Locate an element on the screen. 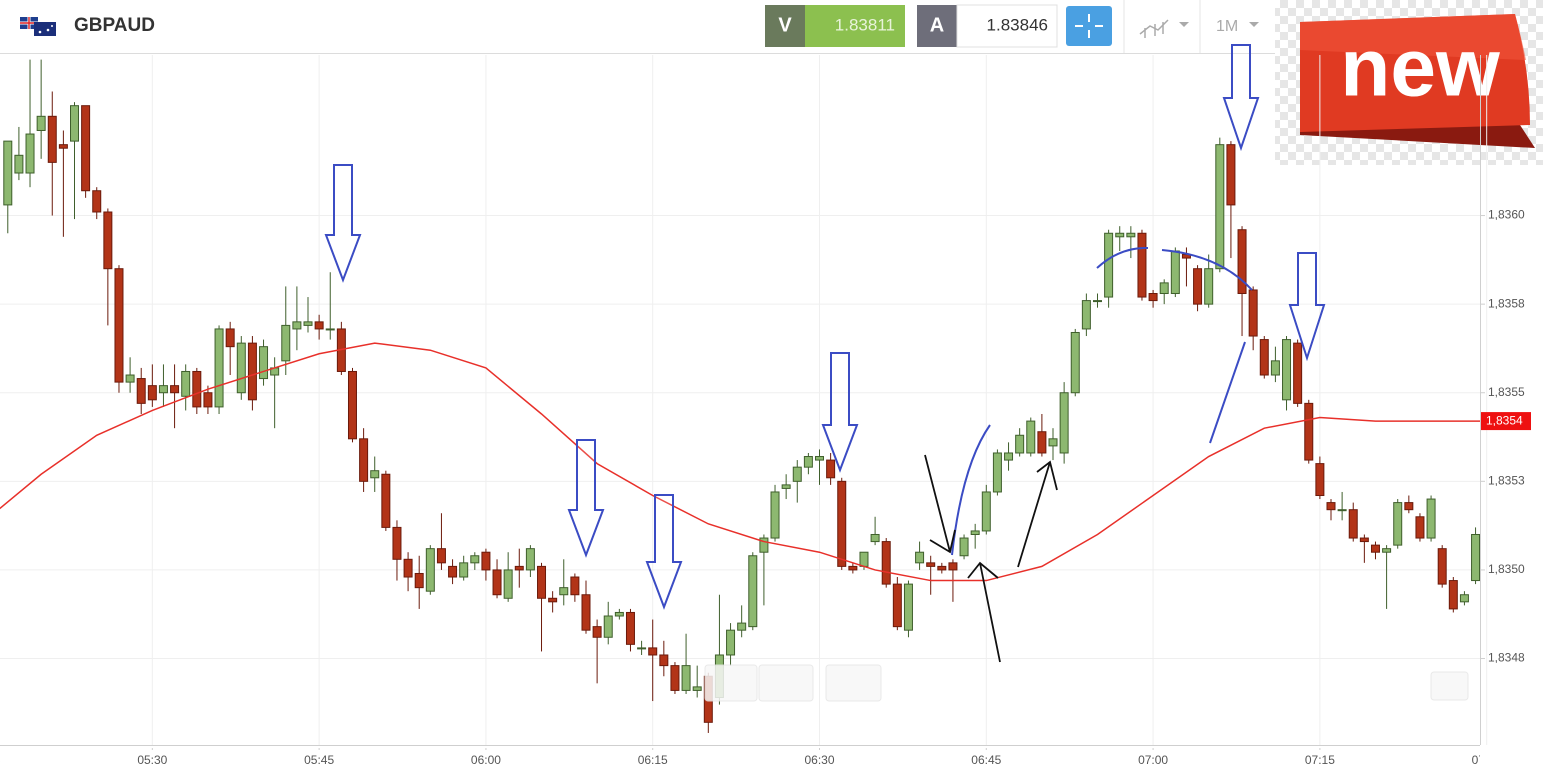 The width and height of the screenshot is (1543, 778). y-tick-label: 1,8348 is located at coordinates (1506, 658).